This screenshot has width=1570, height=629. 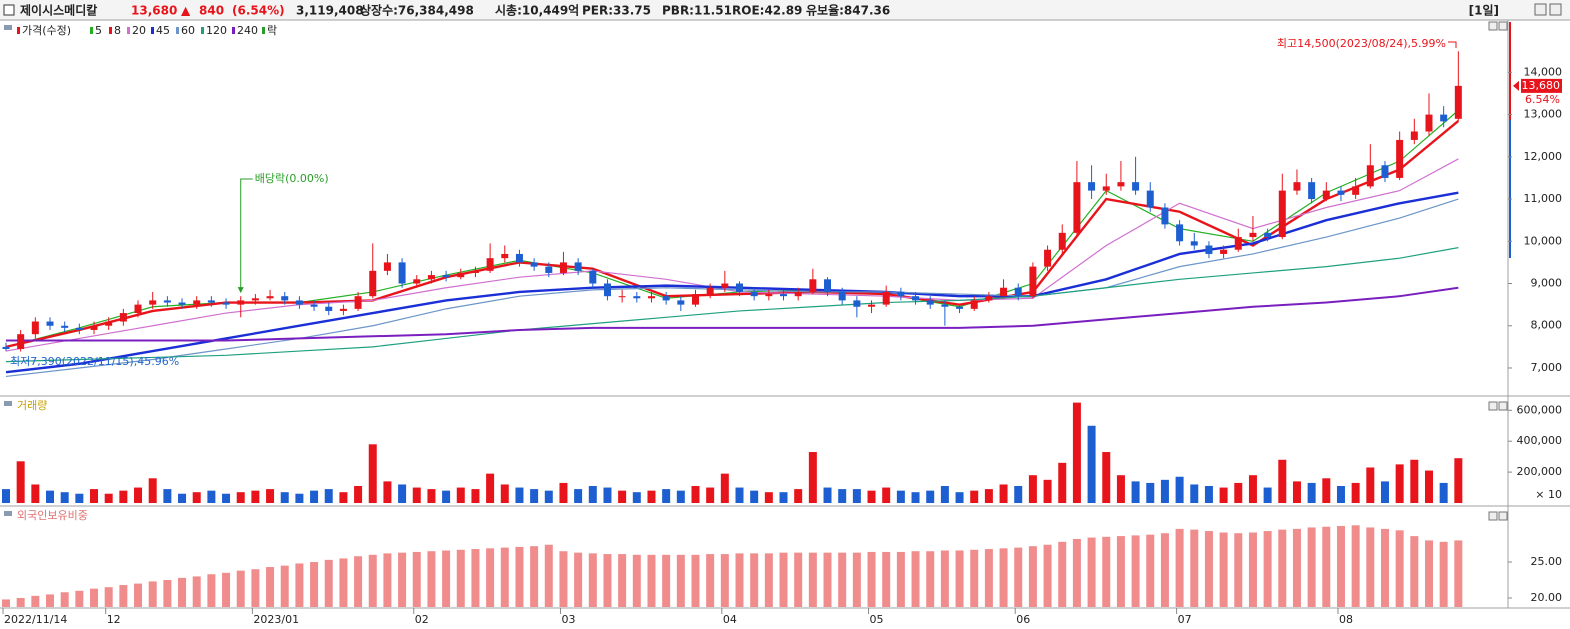 I want to click on header-stat: PBR:11.51, so click(x=697, y=11).